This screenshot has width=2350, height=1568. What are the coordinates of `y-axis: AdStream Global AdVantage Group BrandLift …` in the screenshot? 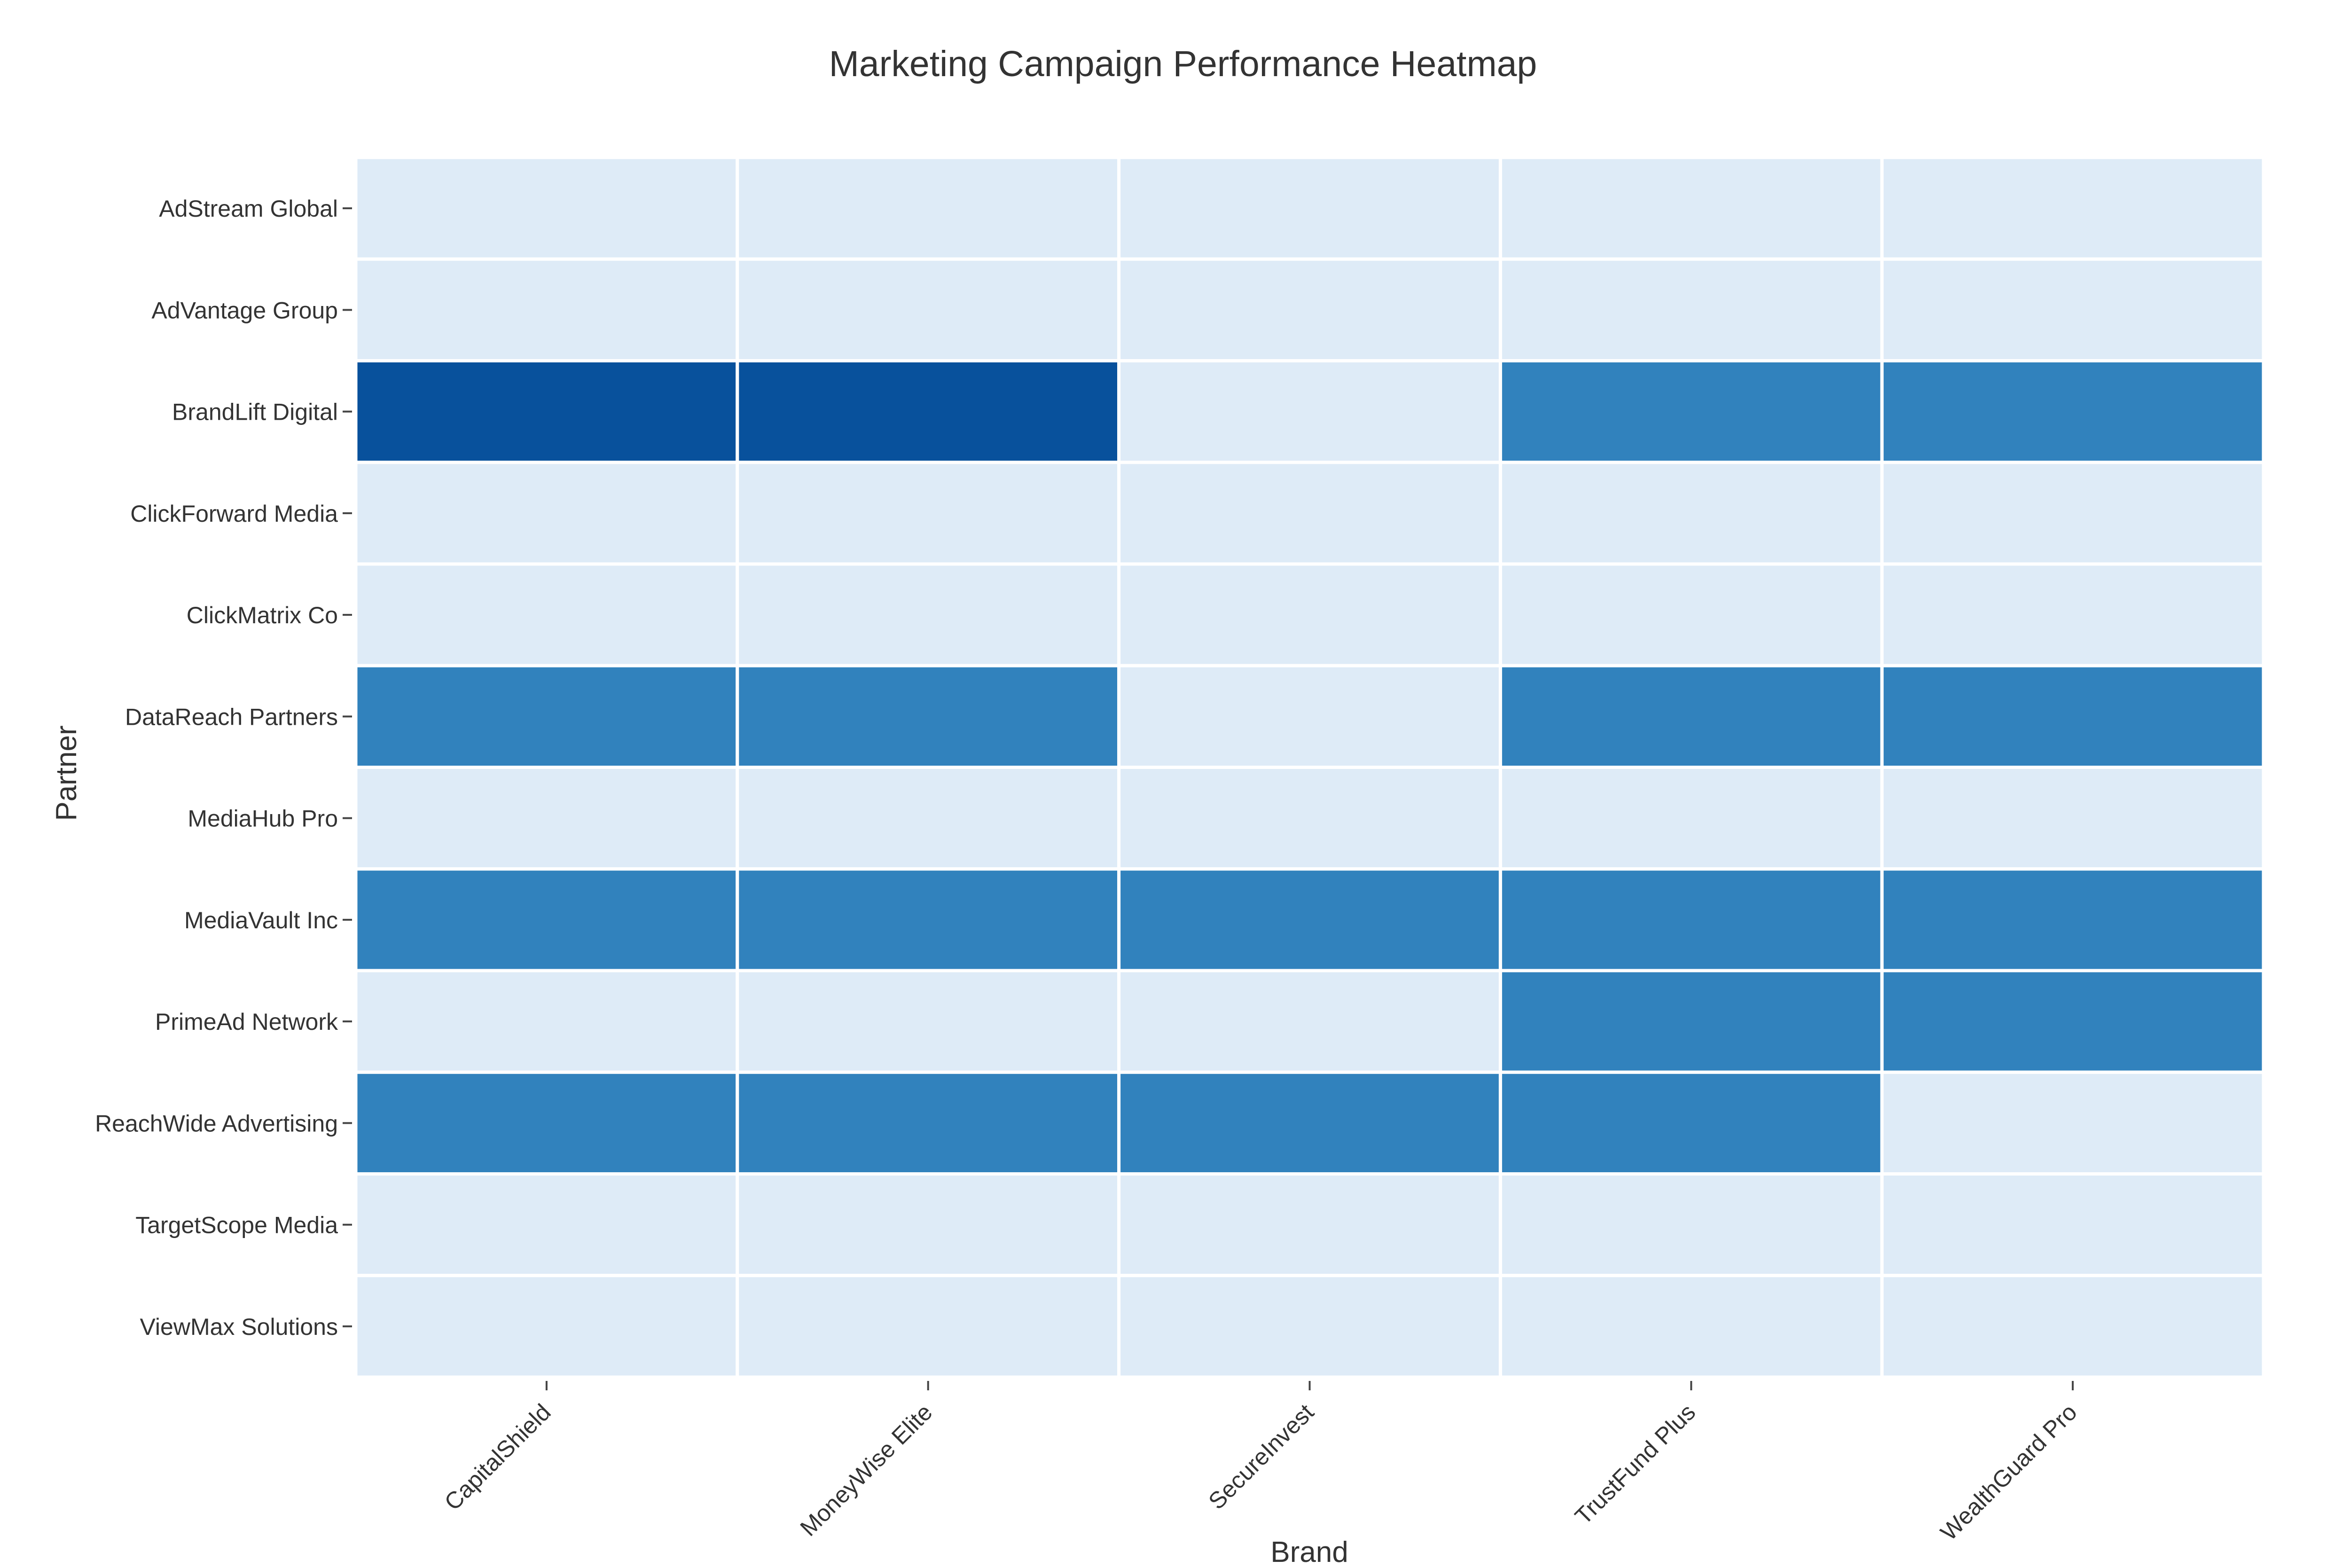 It's located at (223, 768).